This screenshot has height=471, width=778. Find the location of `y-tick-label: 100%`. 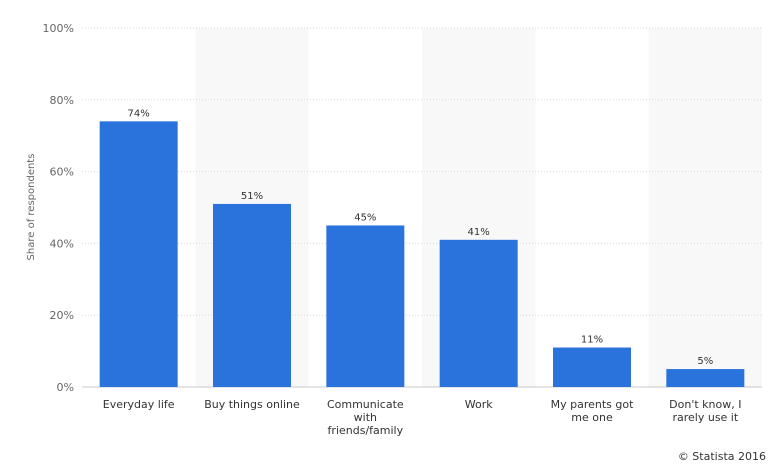

y-tick-label: 100% is located at coordinates (58, 28).